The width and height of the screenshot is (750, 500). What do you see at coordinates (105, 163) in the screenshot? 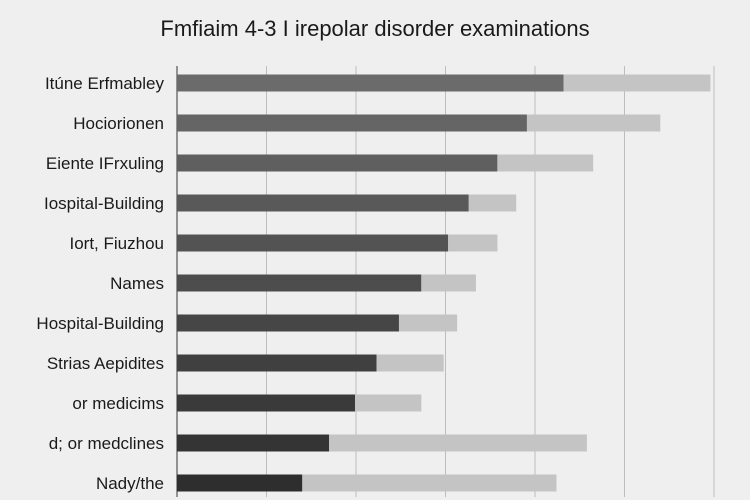
I see `category-label: Eiente IFrxuling` at bounding box center [105, 163].